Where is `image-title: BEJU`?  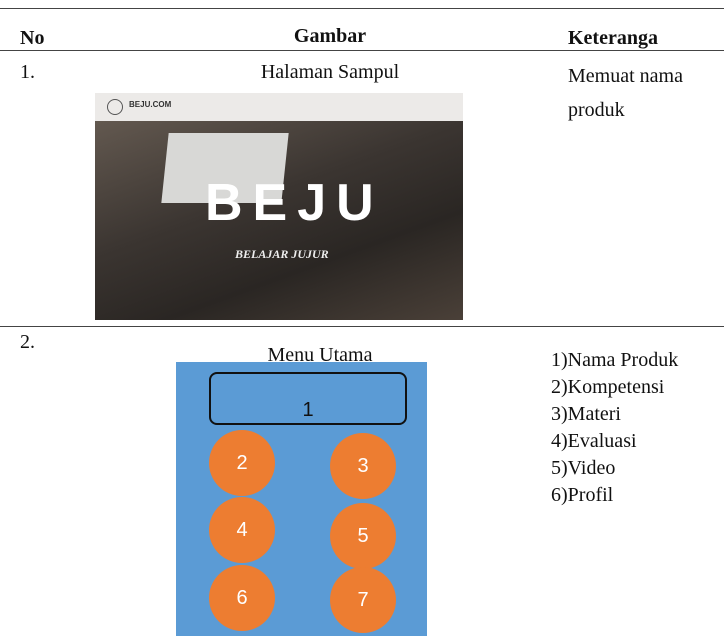 image-title: BEJU is located at coordinates (294, 203).